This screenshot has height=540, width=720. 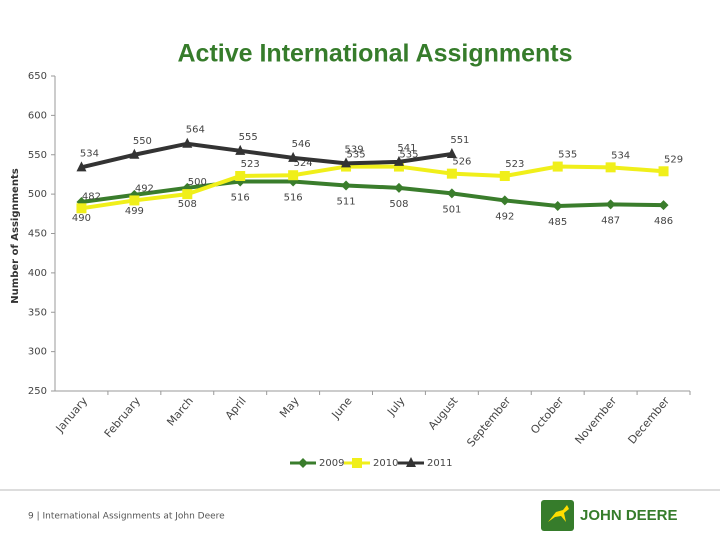 What do you see at coordinates (289, 407) in the screenshot?
I see `x-tick-label: May` at bounding box center [289, 407].